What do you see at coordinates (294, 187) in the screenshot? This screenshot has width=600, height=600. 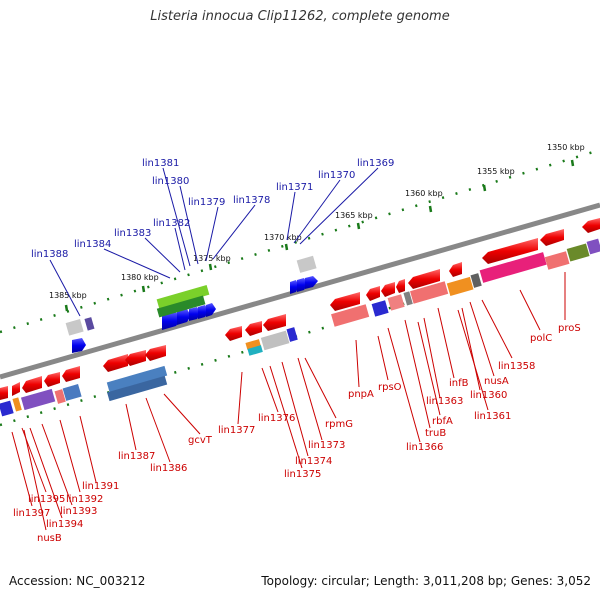 I see `gene-label: lin1371` at bounding box center [294, 187].